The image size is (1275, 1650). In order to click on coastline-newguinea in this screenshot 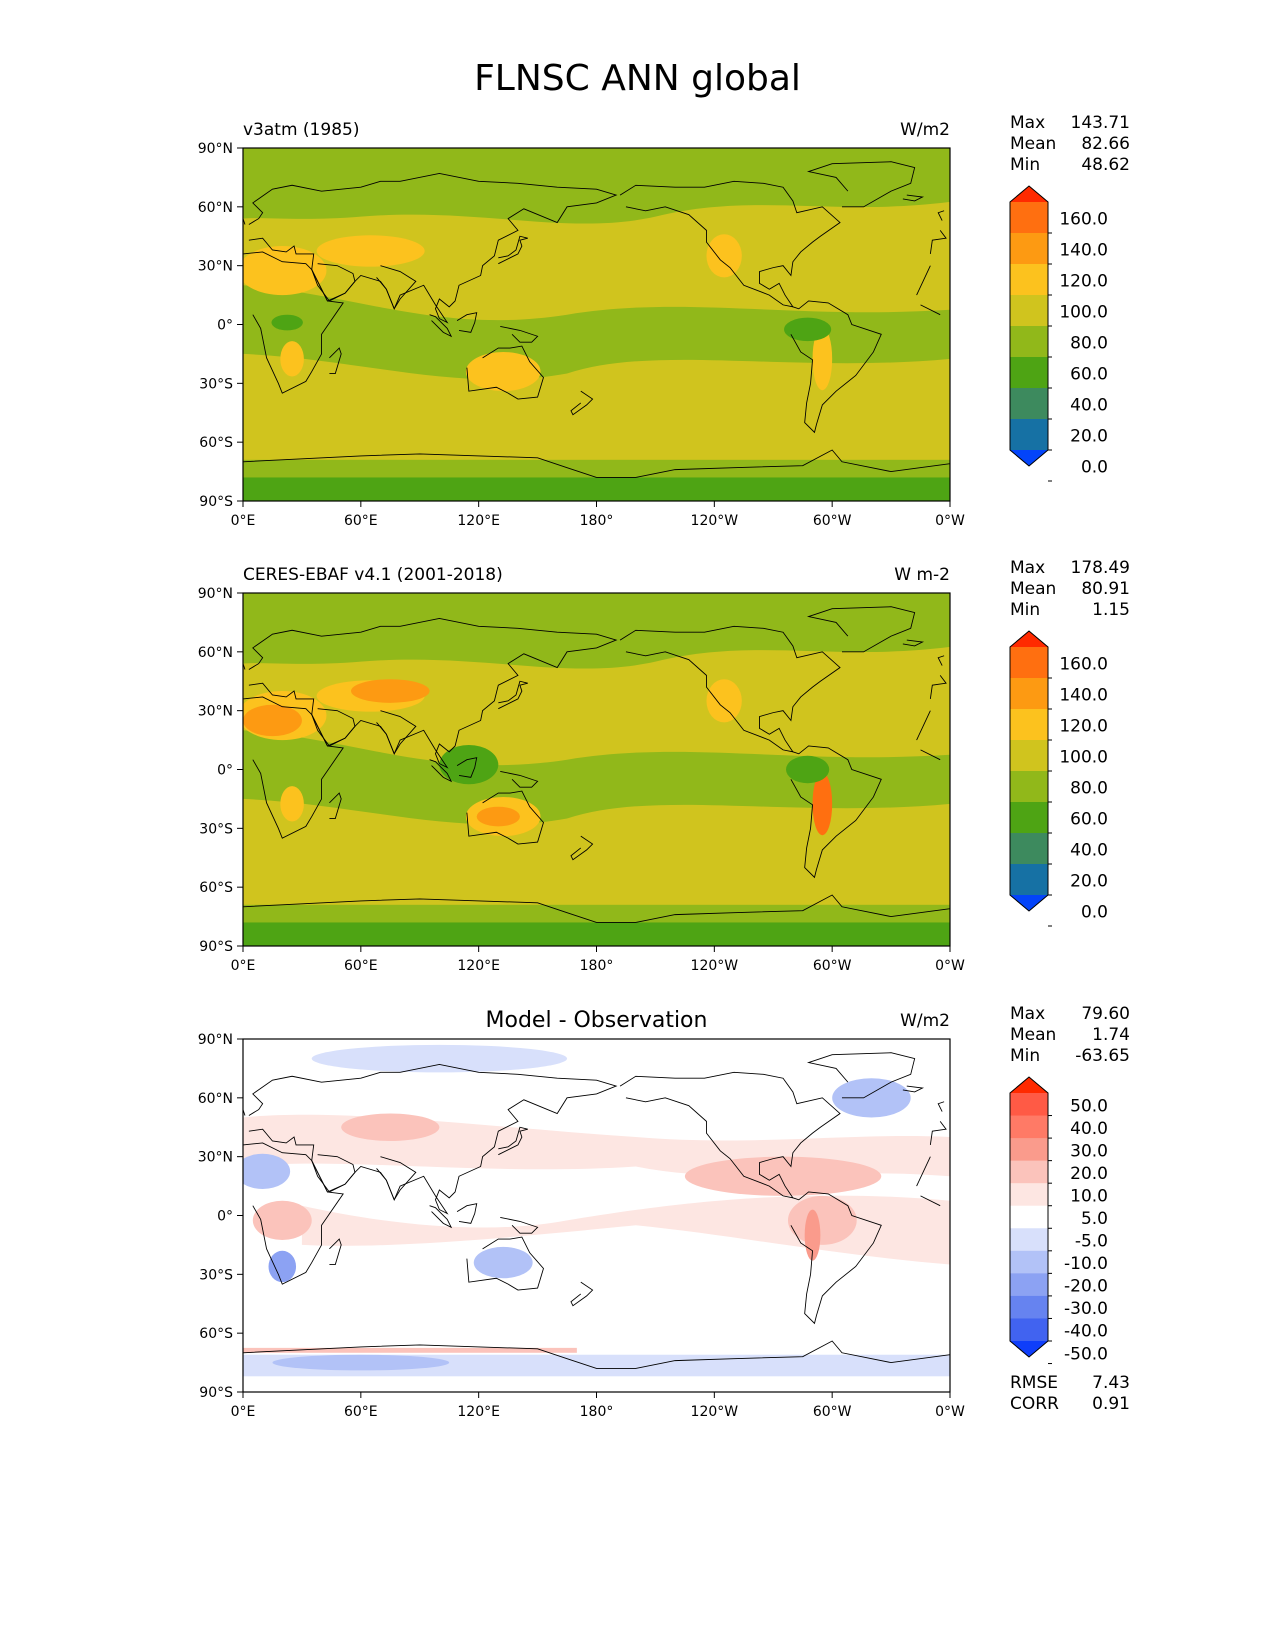, I will do `click(519, 334)`.